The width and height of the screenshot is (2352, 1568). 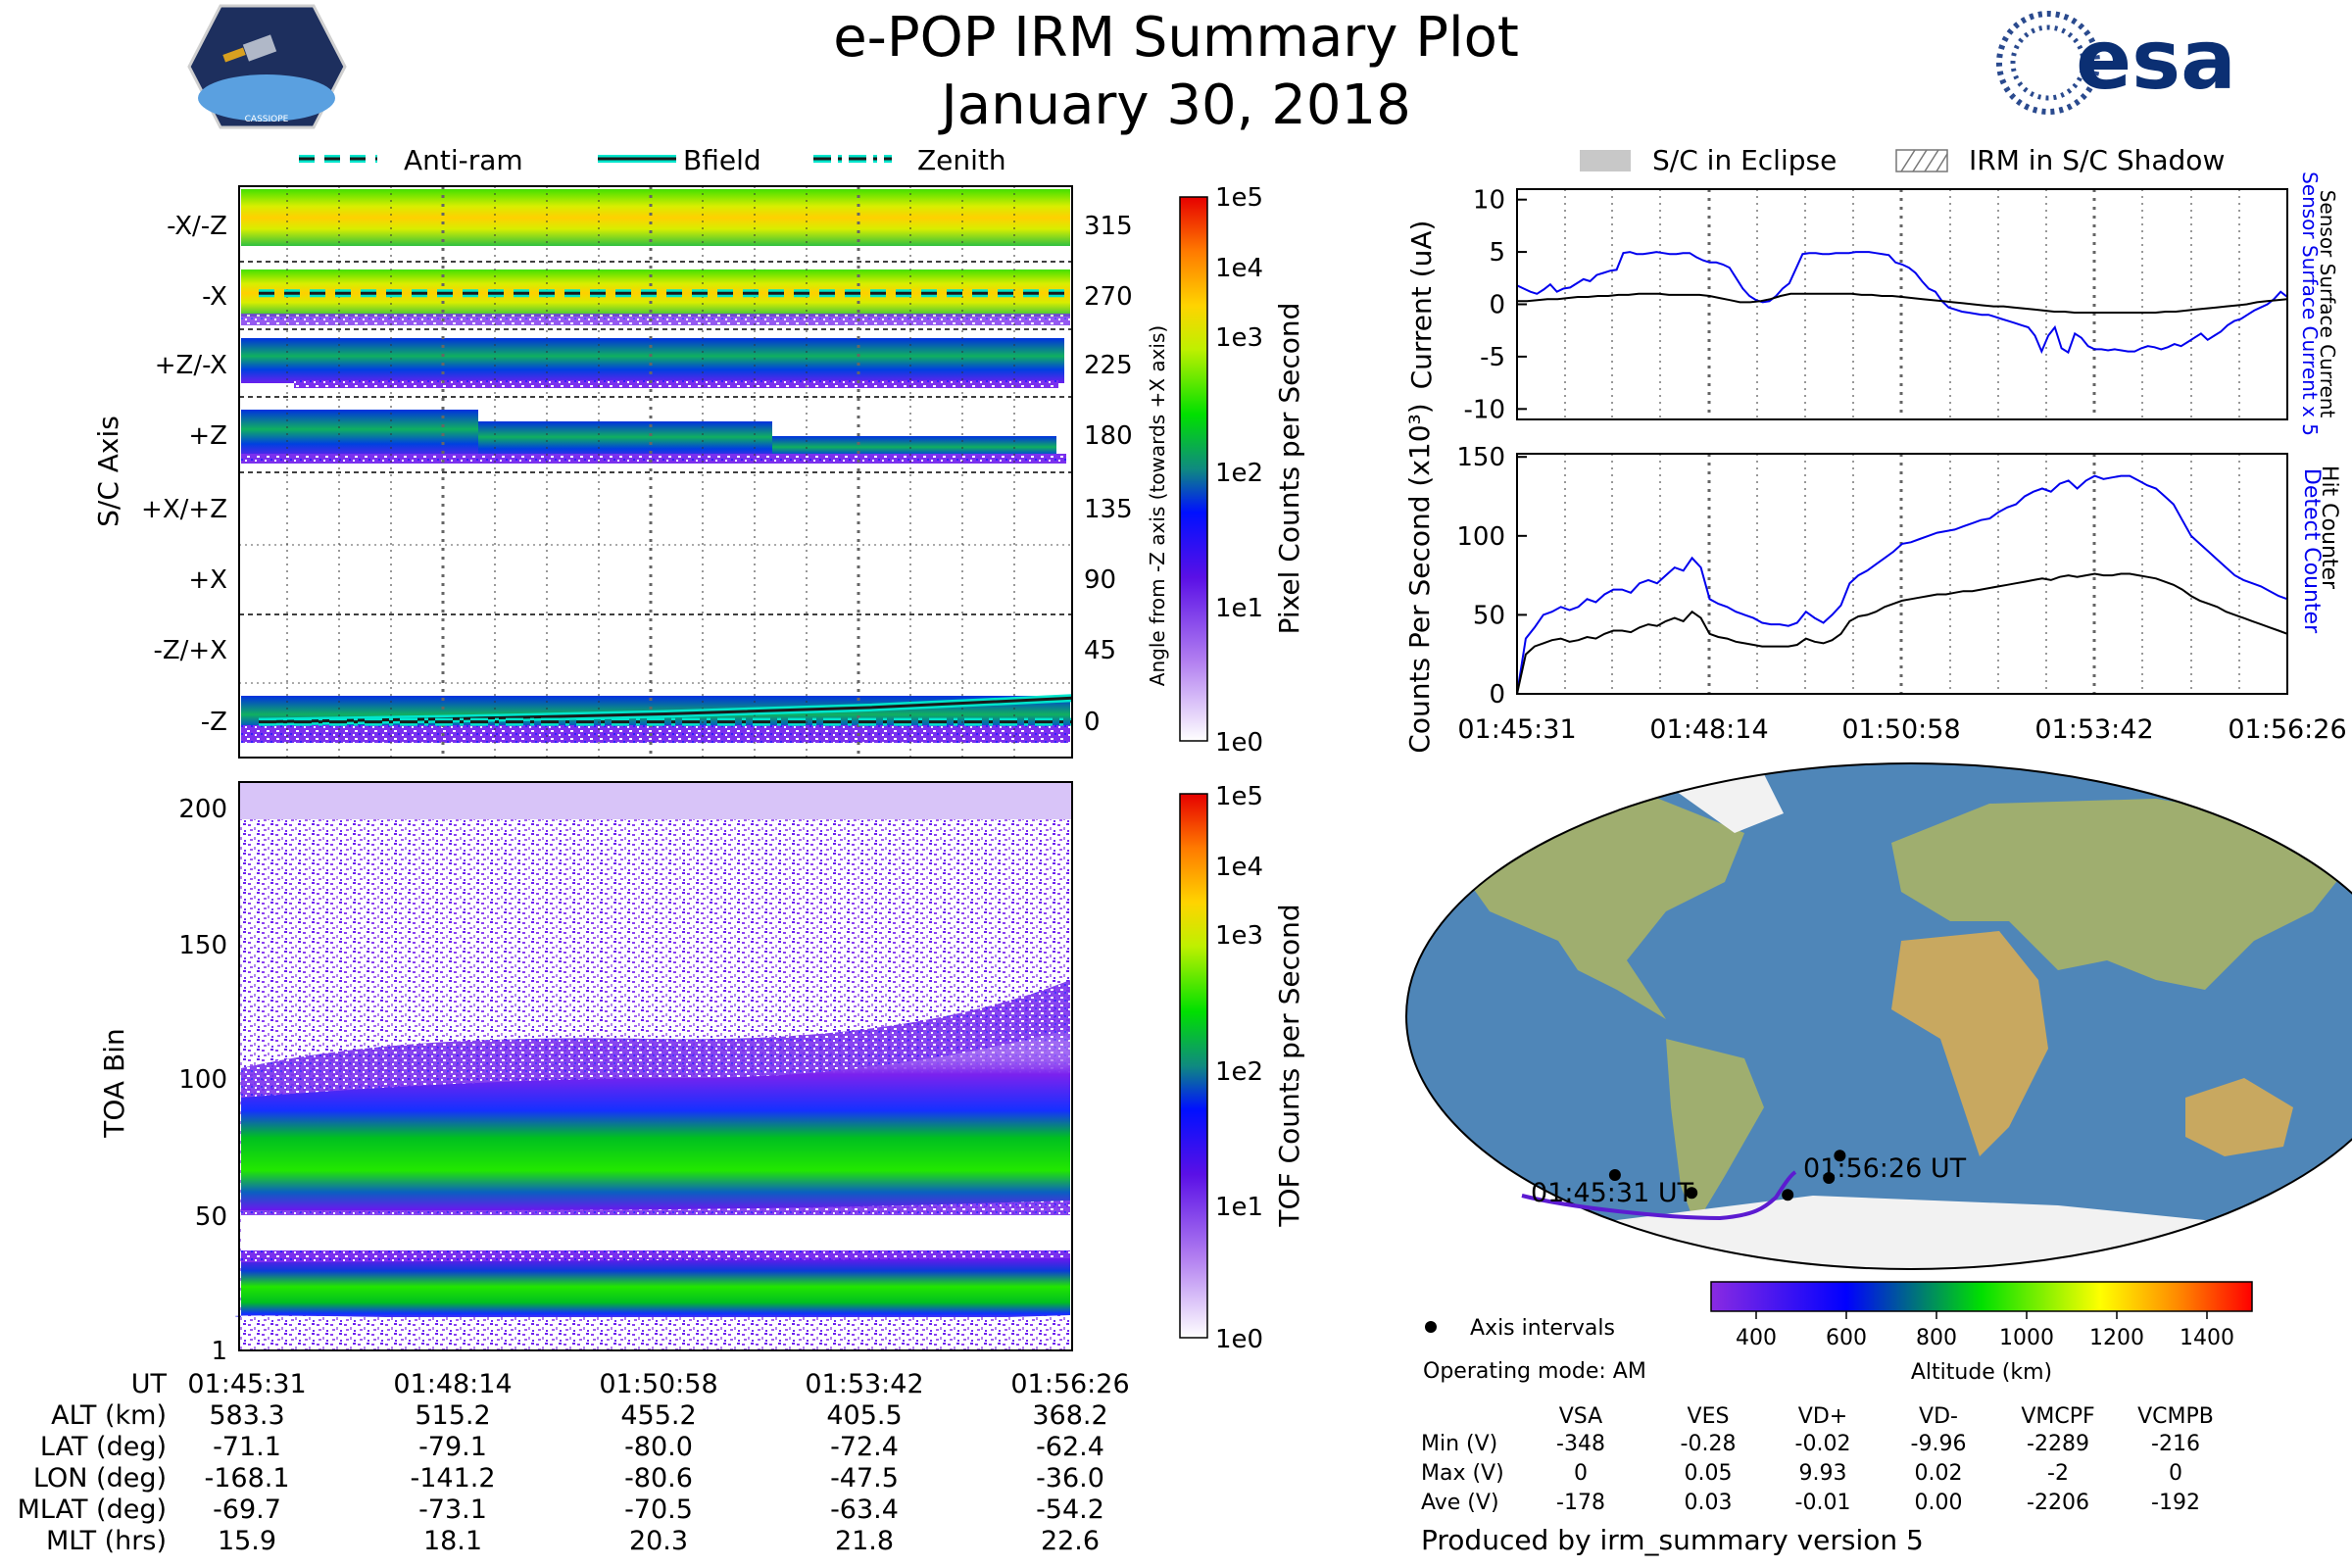 I want to click on toa-ylabel: TOA Bin, so click(x=114, y=1083).